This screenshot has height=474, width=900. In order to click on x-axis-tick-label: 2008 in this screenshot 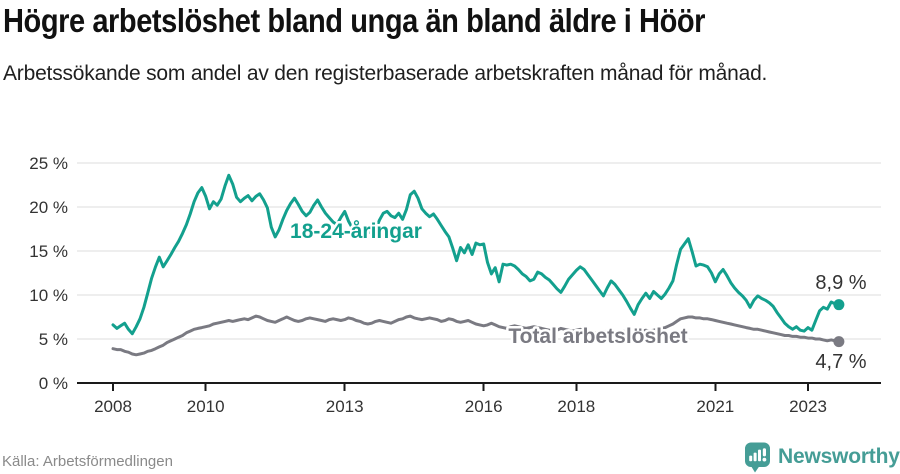, I will do `click(113, 406)`.